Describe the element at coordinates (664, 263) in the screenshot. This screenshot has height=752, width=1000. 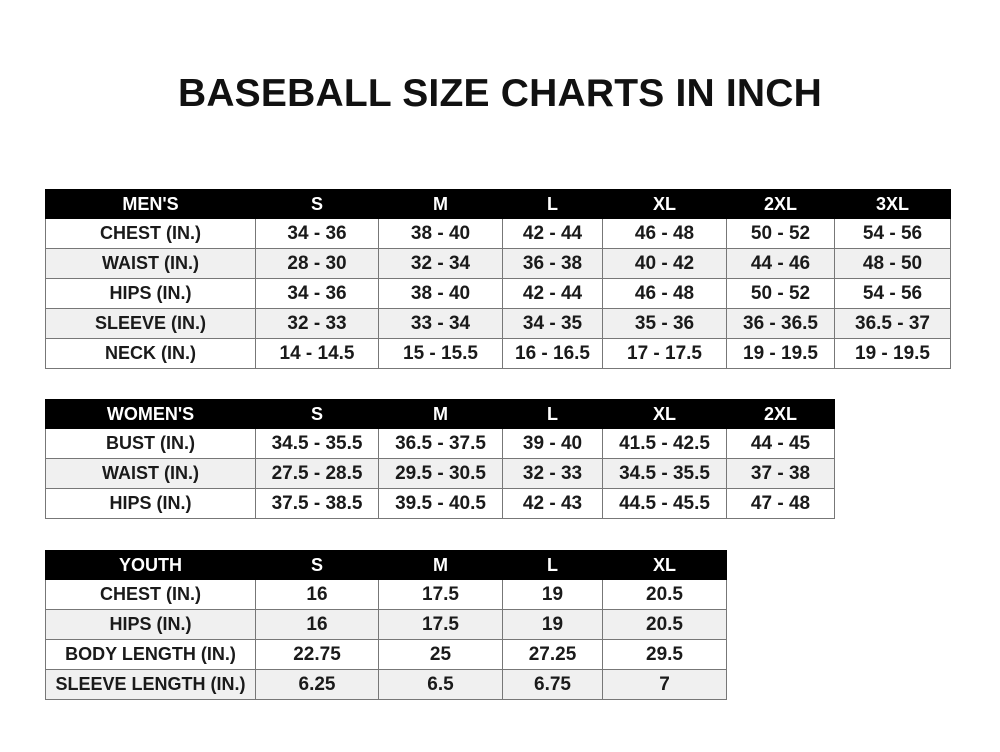
I see `size-value: 40 - 42` at that location.